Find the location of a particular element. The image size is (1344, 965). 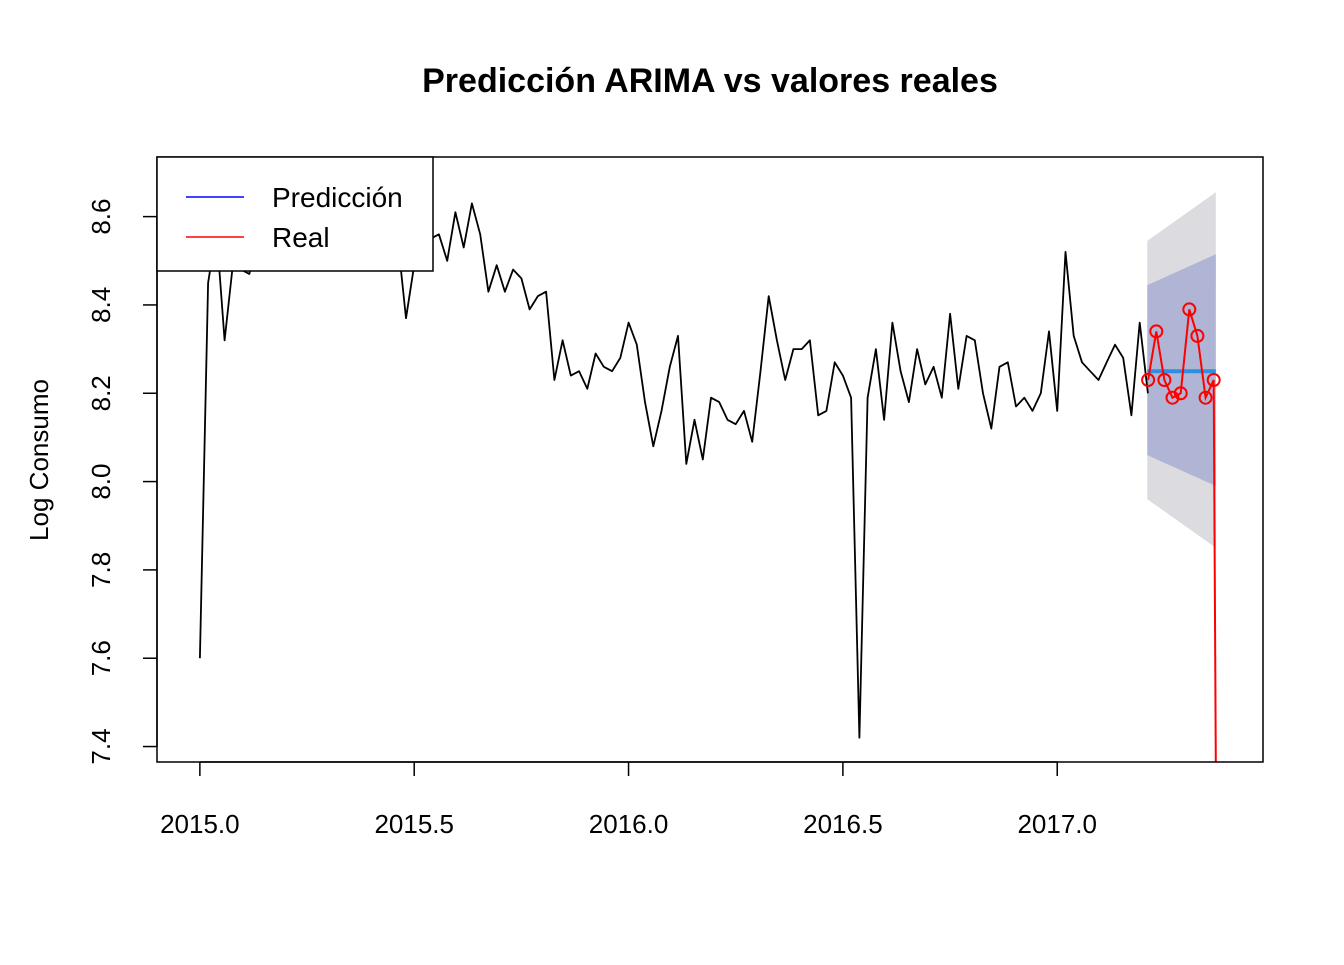

y-tick-label: 8.0 is located at coordinates (101, 482).